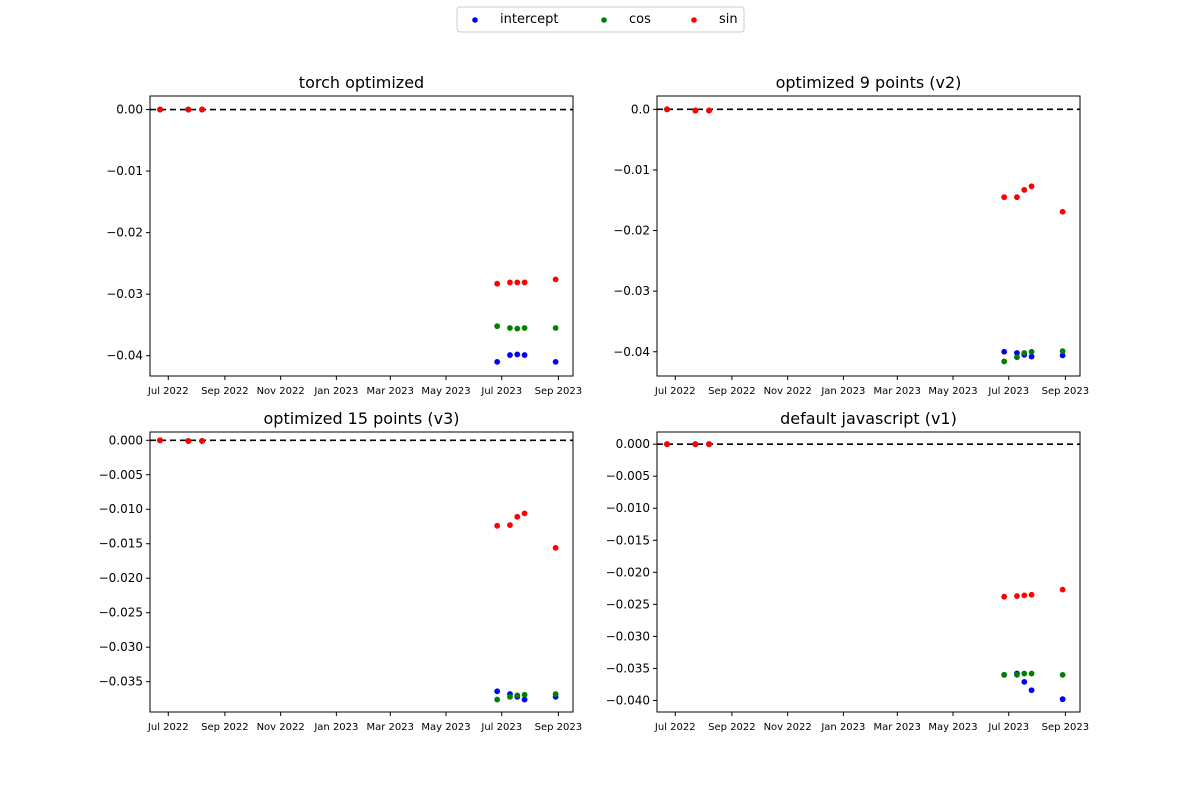  What do you see at coordinates (640, 109) in the screenshot?
I see `y-tick-label: 0.0` at bounding box center [640, 109].